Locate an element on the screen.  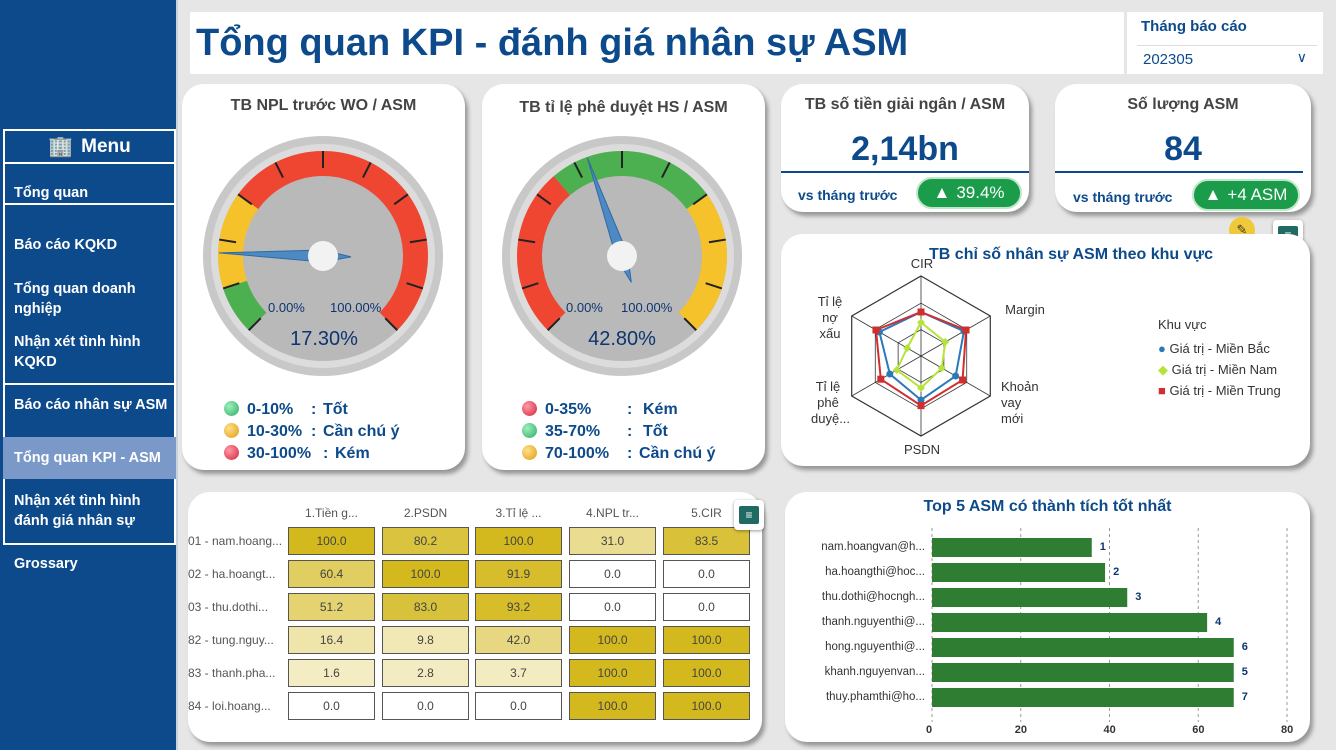
gauge-npl-max: 100.00% is located at coordinates (356, 307).